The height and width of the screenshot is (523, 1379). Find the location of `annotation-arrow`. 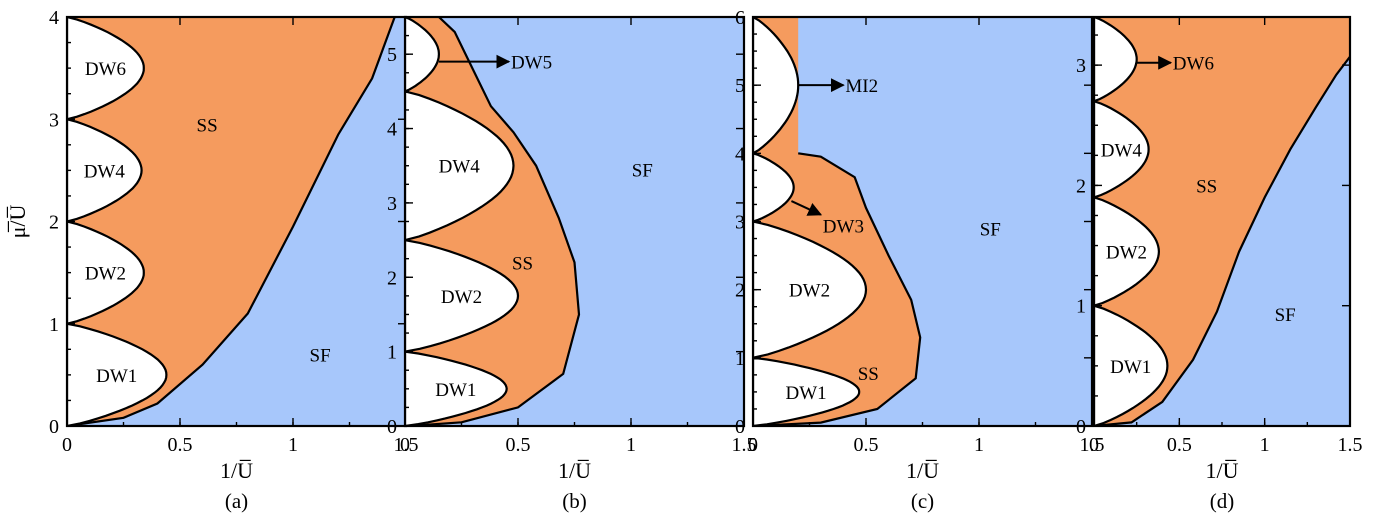

annotation-arrow is located at coordinates (806, 208).